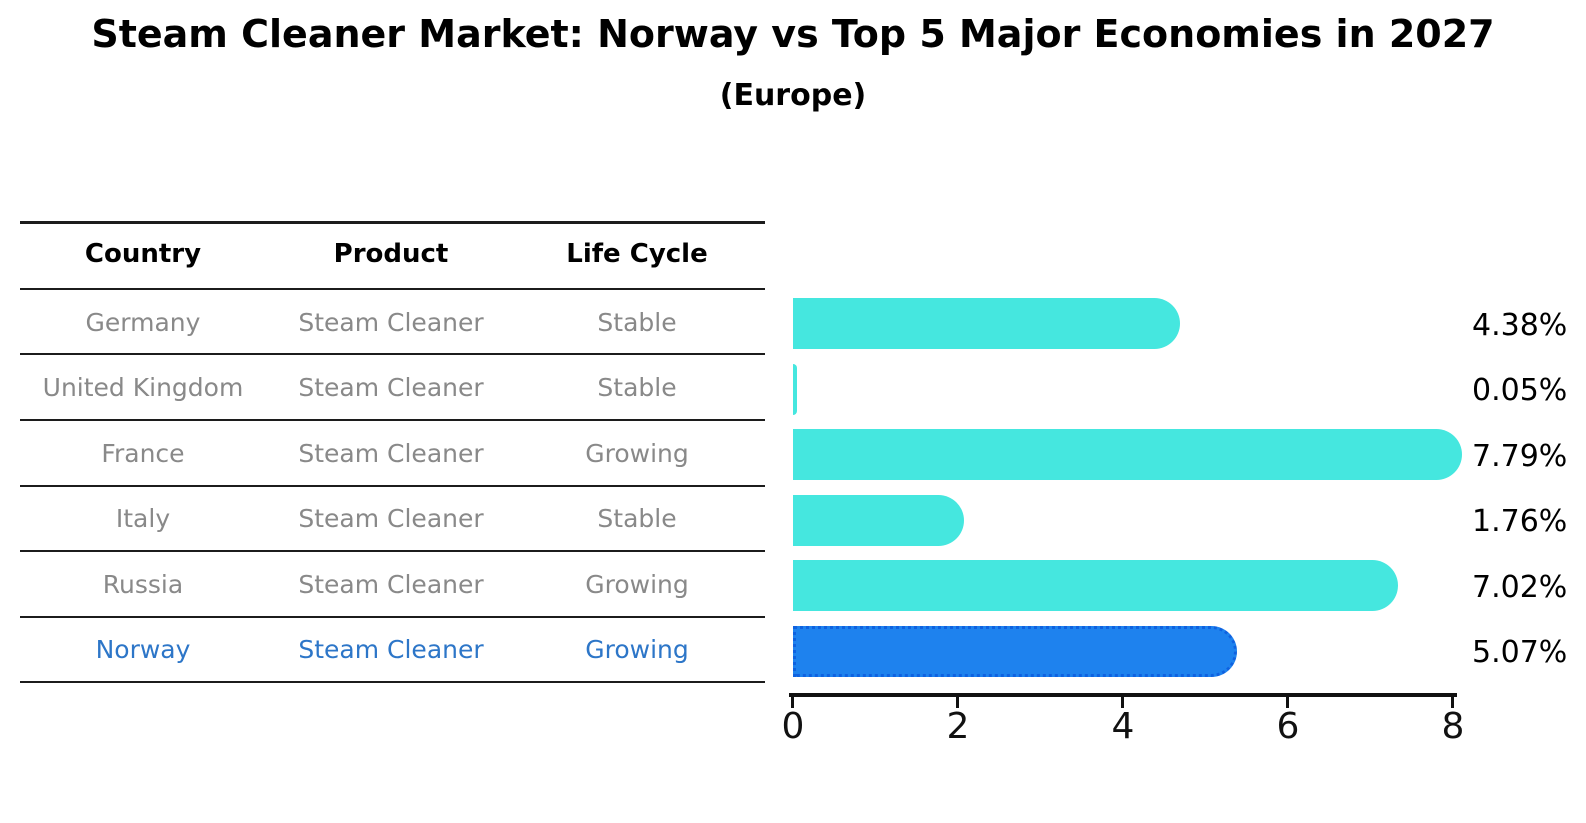 The image size is (1586, 823). I want to click on table-header-row: Country Product Life Cycle, so click(390, 256).